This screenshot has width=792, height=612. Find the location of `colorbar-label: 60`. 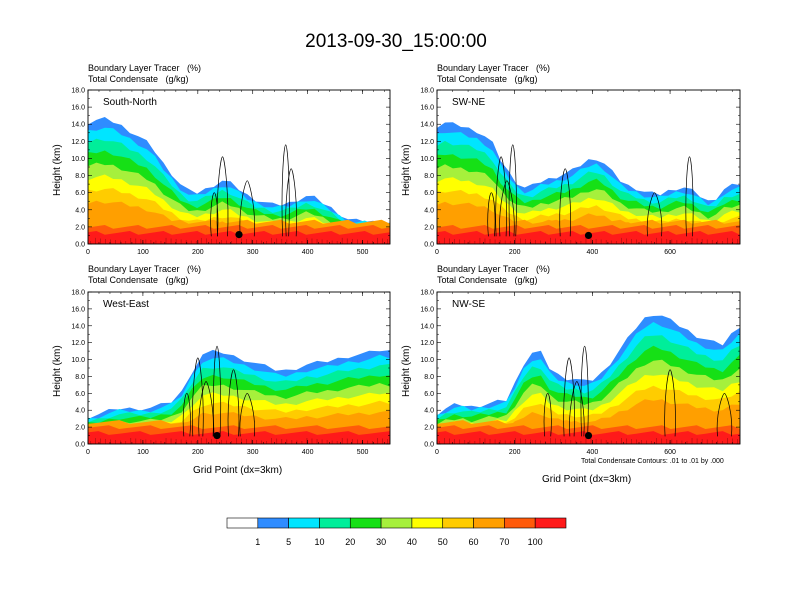

colorbar-label: 60 is located at coordinates (474, 542).